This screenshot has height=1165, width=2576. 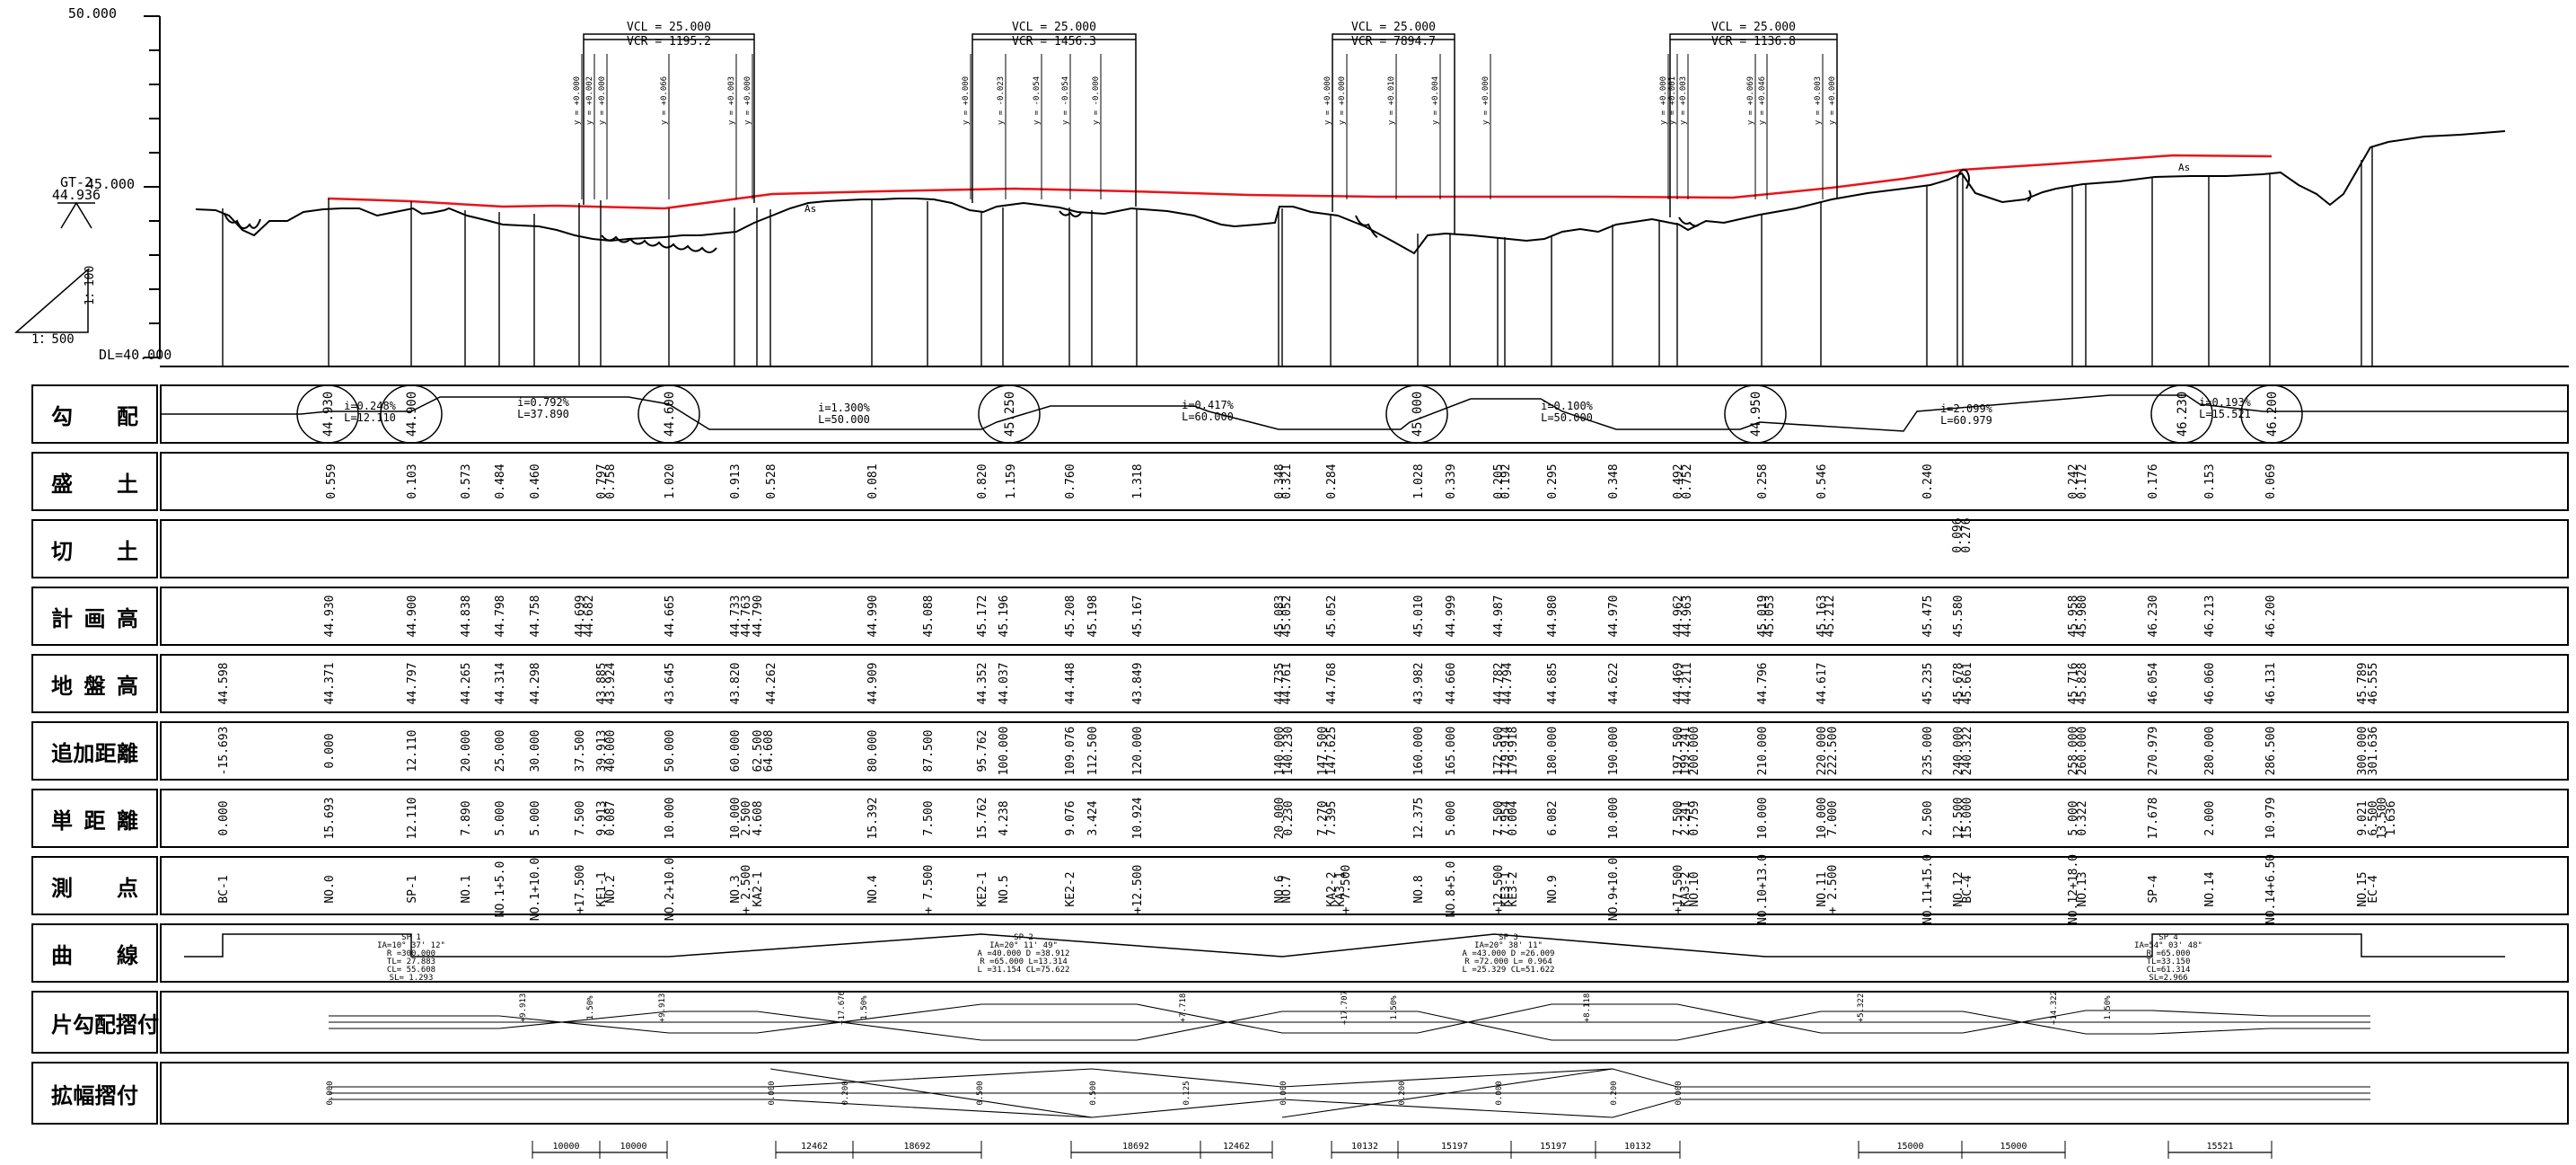 I want to click on row-label-cumulative-distance: 追加距離, so click(x=94, y=751).